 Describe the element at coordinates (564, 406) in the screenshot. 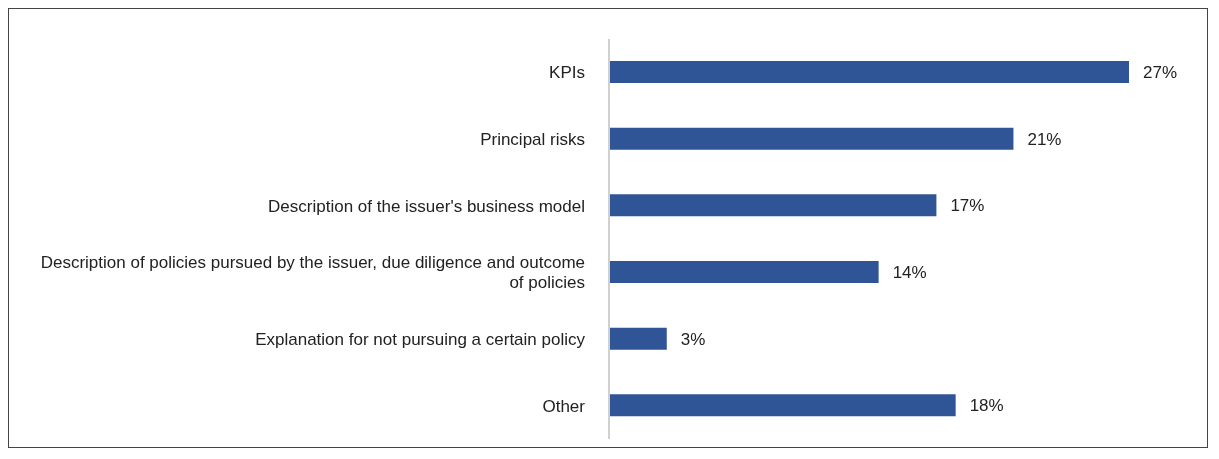

I see `y-tick-label: Other` at that location.